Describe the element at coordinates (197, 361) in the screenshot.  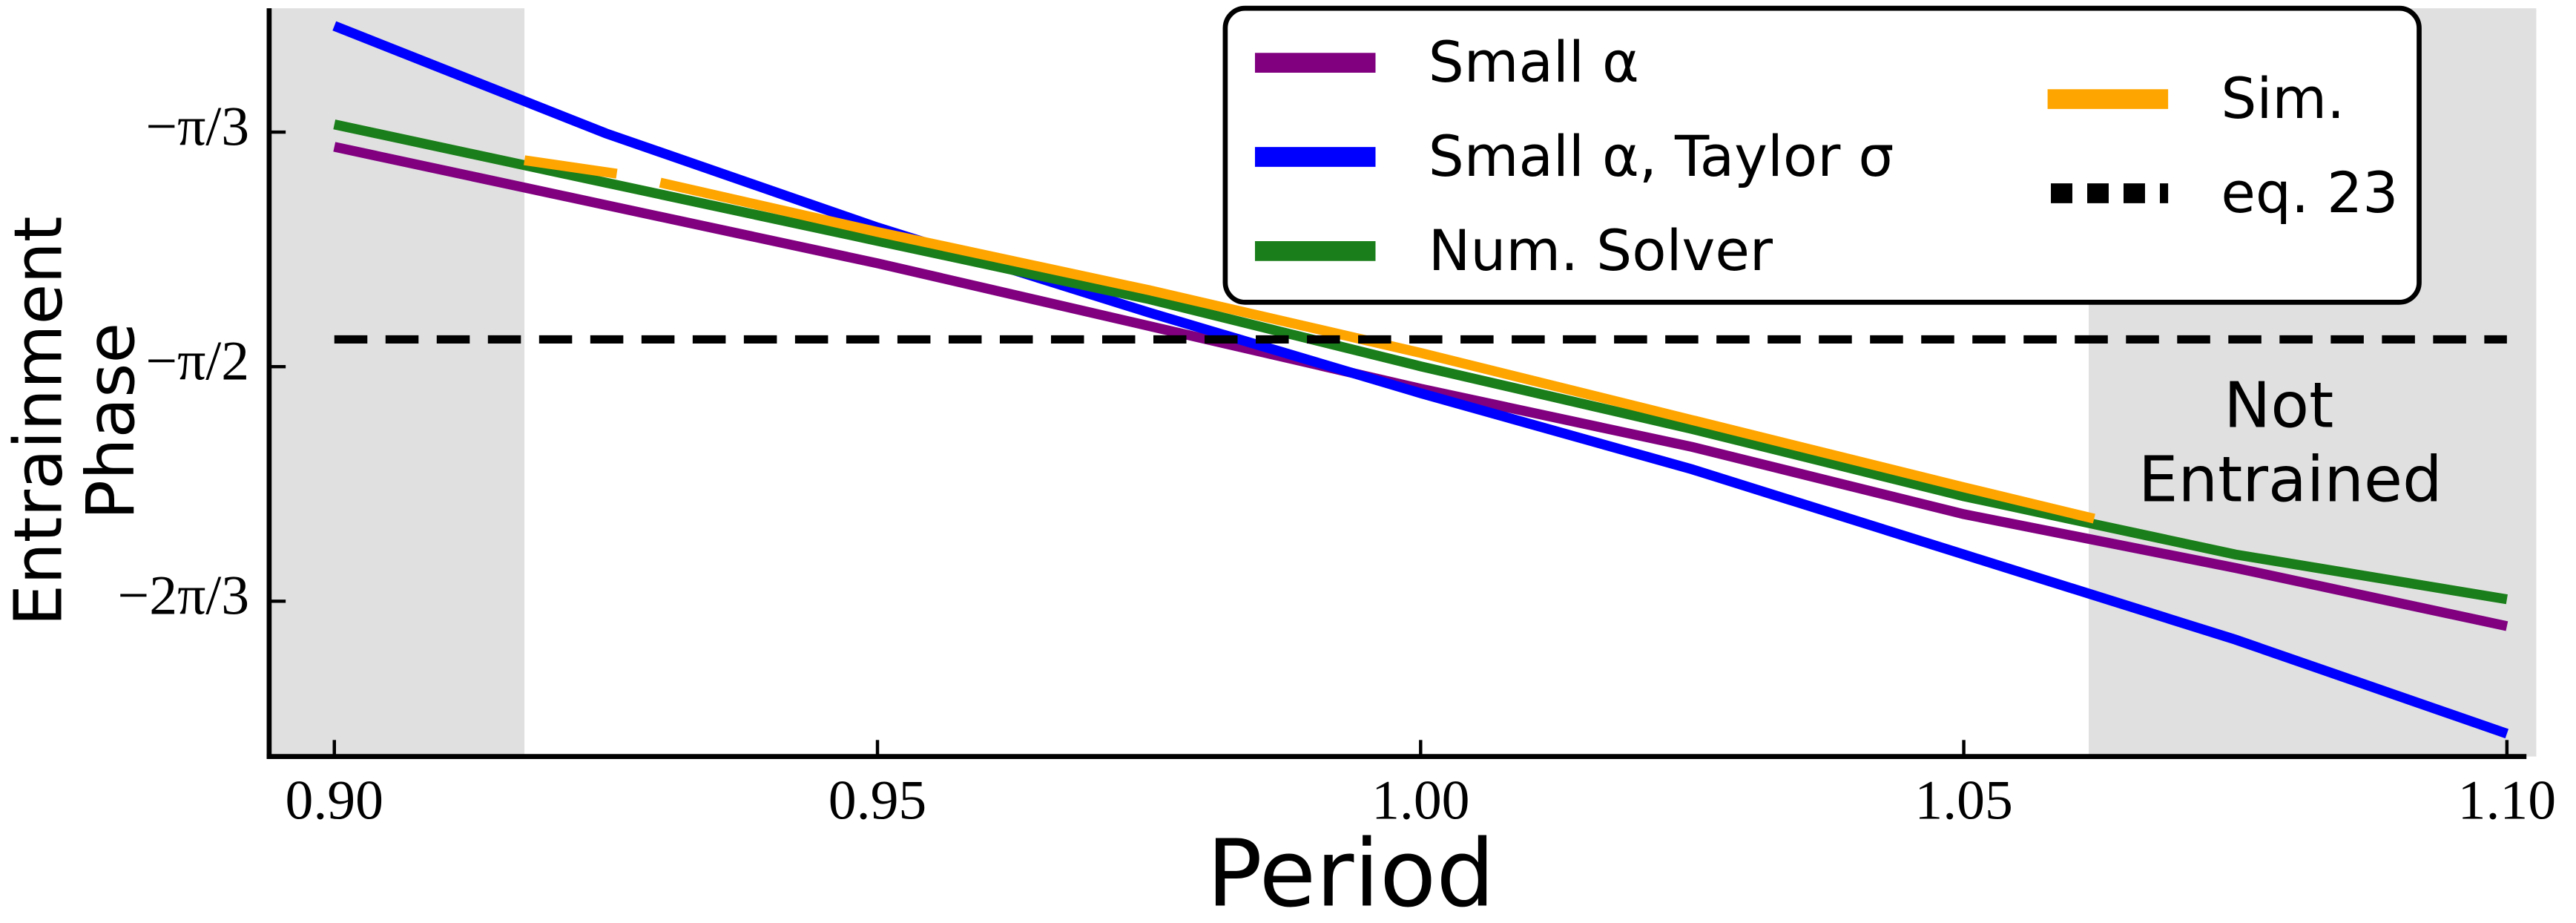
I see `y-tick-label: −π/2` at that location.